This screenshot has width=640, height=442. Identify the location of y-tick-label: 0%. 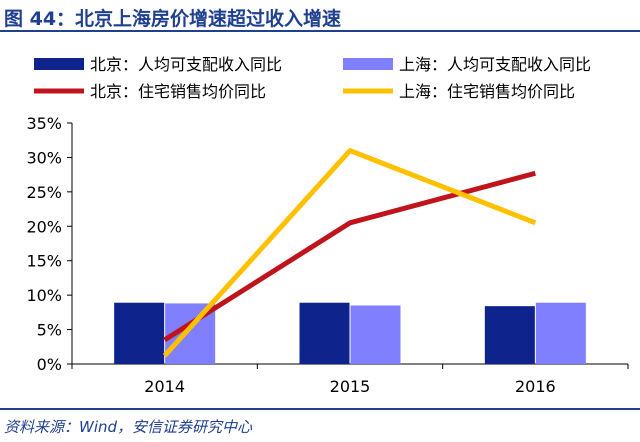
(49, 364).